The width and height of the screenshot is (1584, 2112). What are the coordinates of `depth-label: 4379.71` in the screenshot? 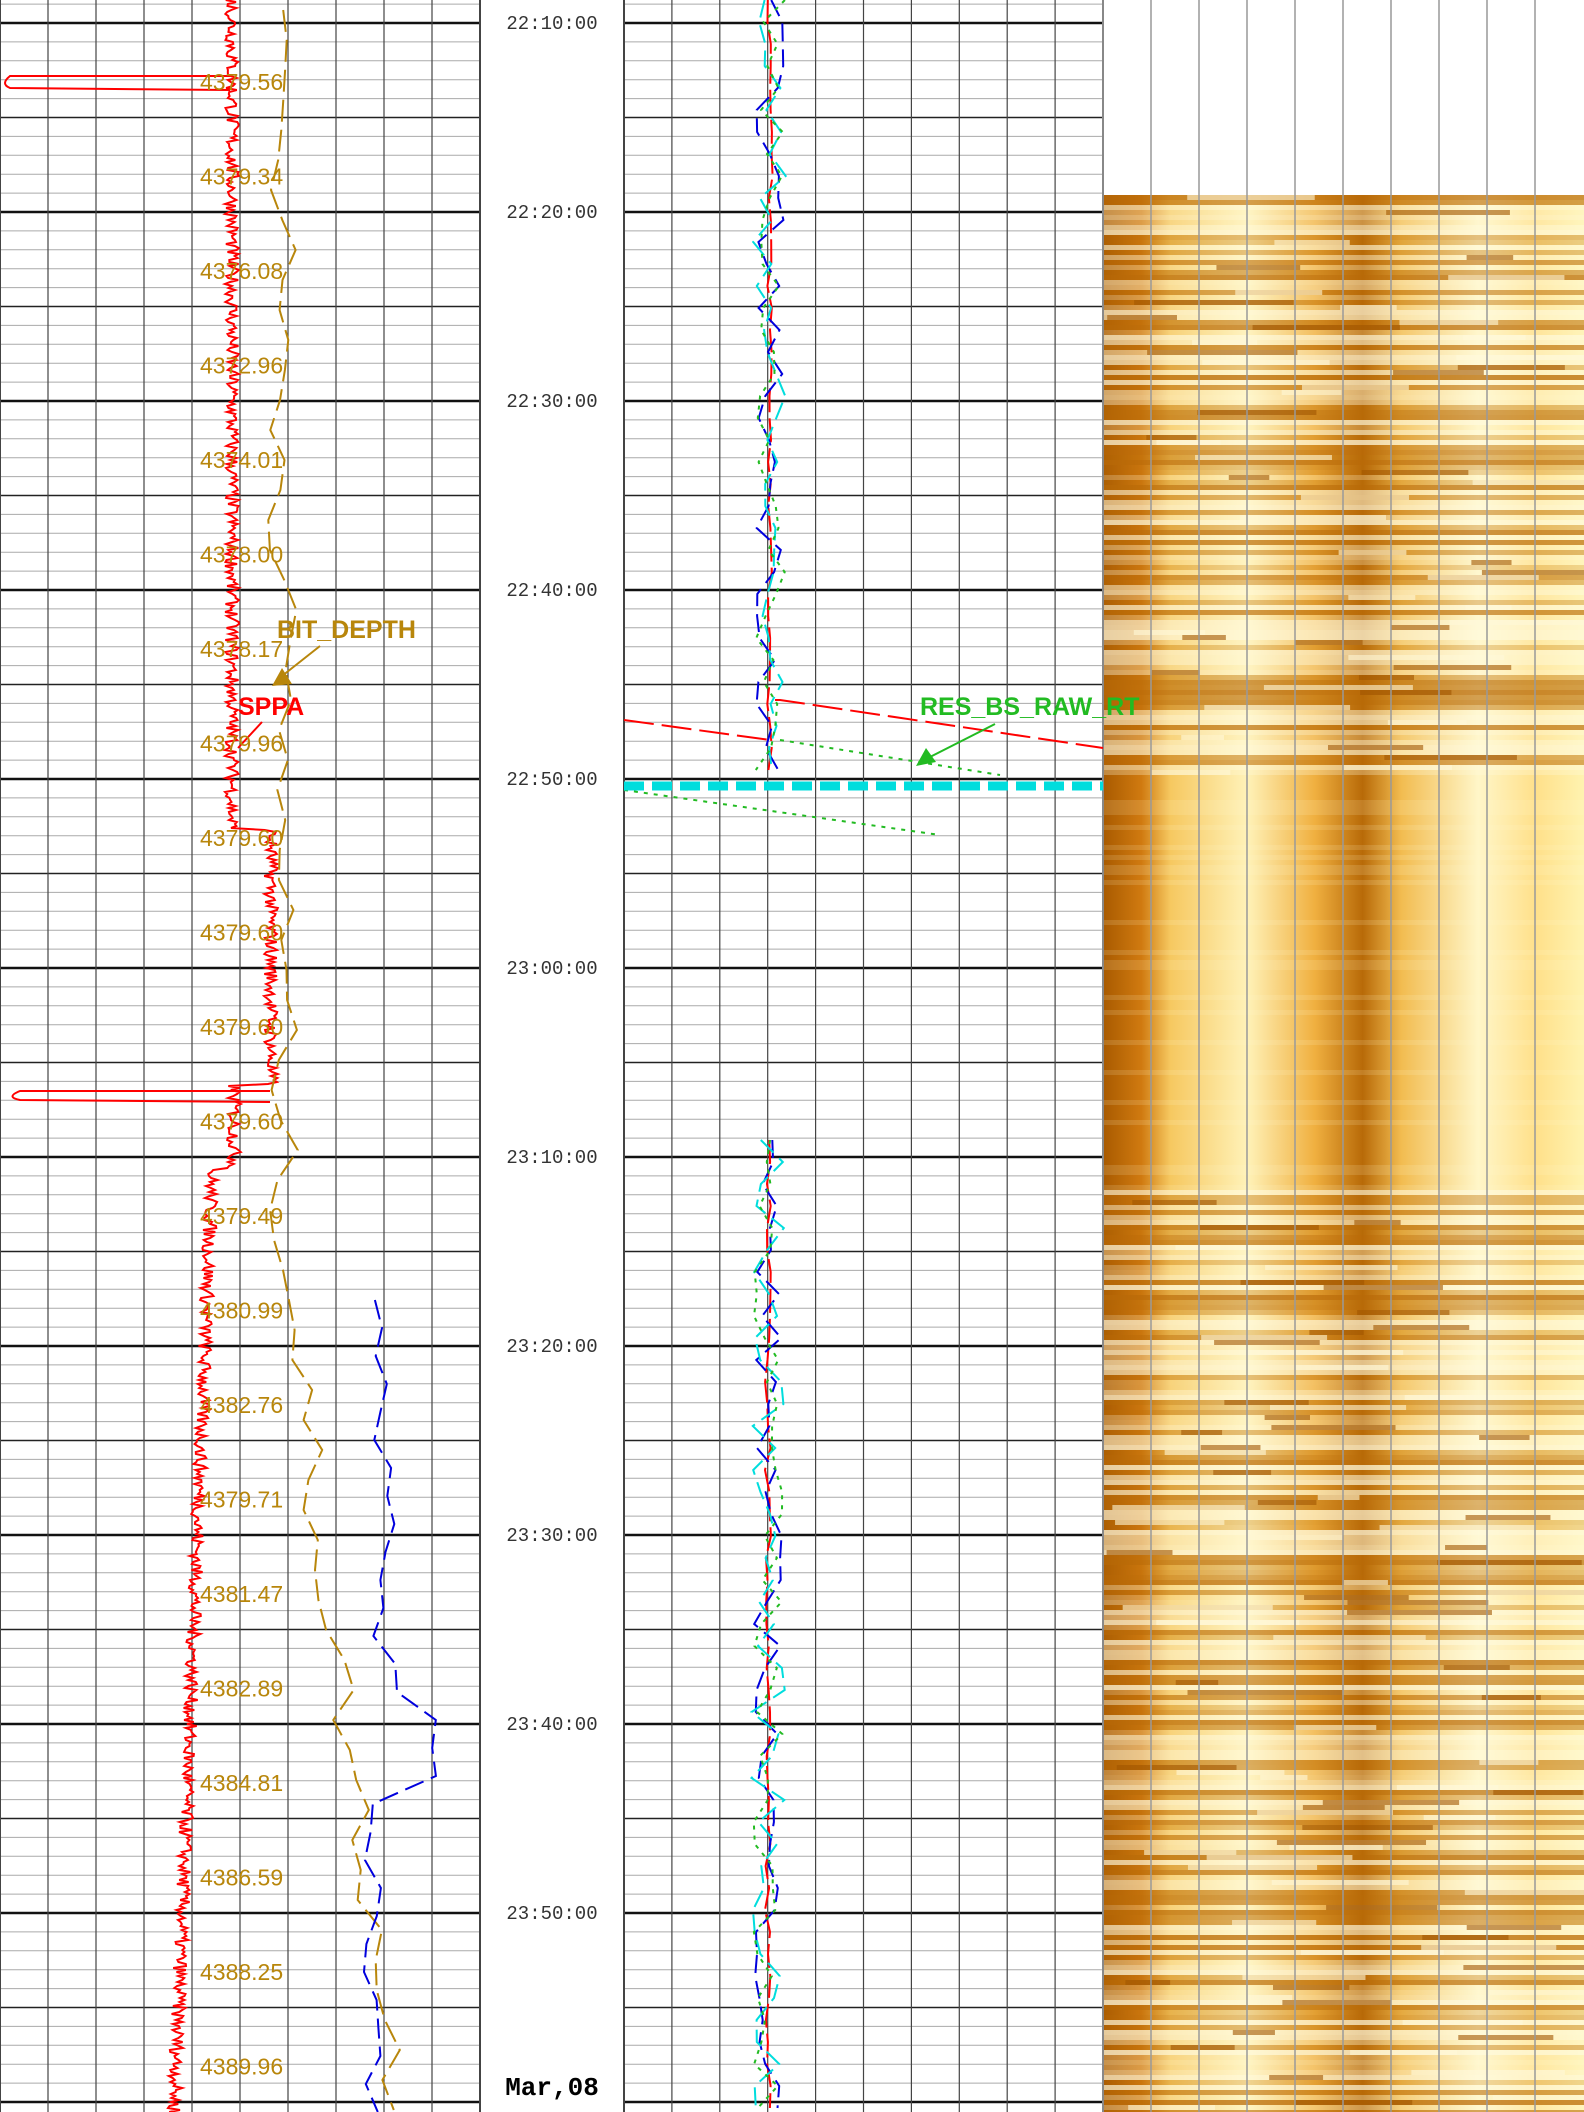 It's located at (241, 1500).